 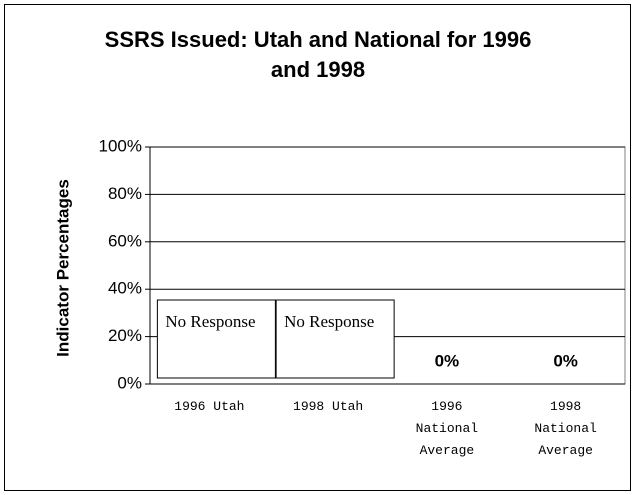 I want to click on x-tick-label: 1998 National Average, so click(x=565, y=428).